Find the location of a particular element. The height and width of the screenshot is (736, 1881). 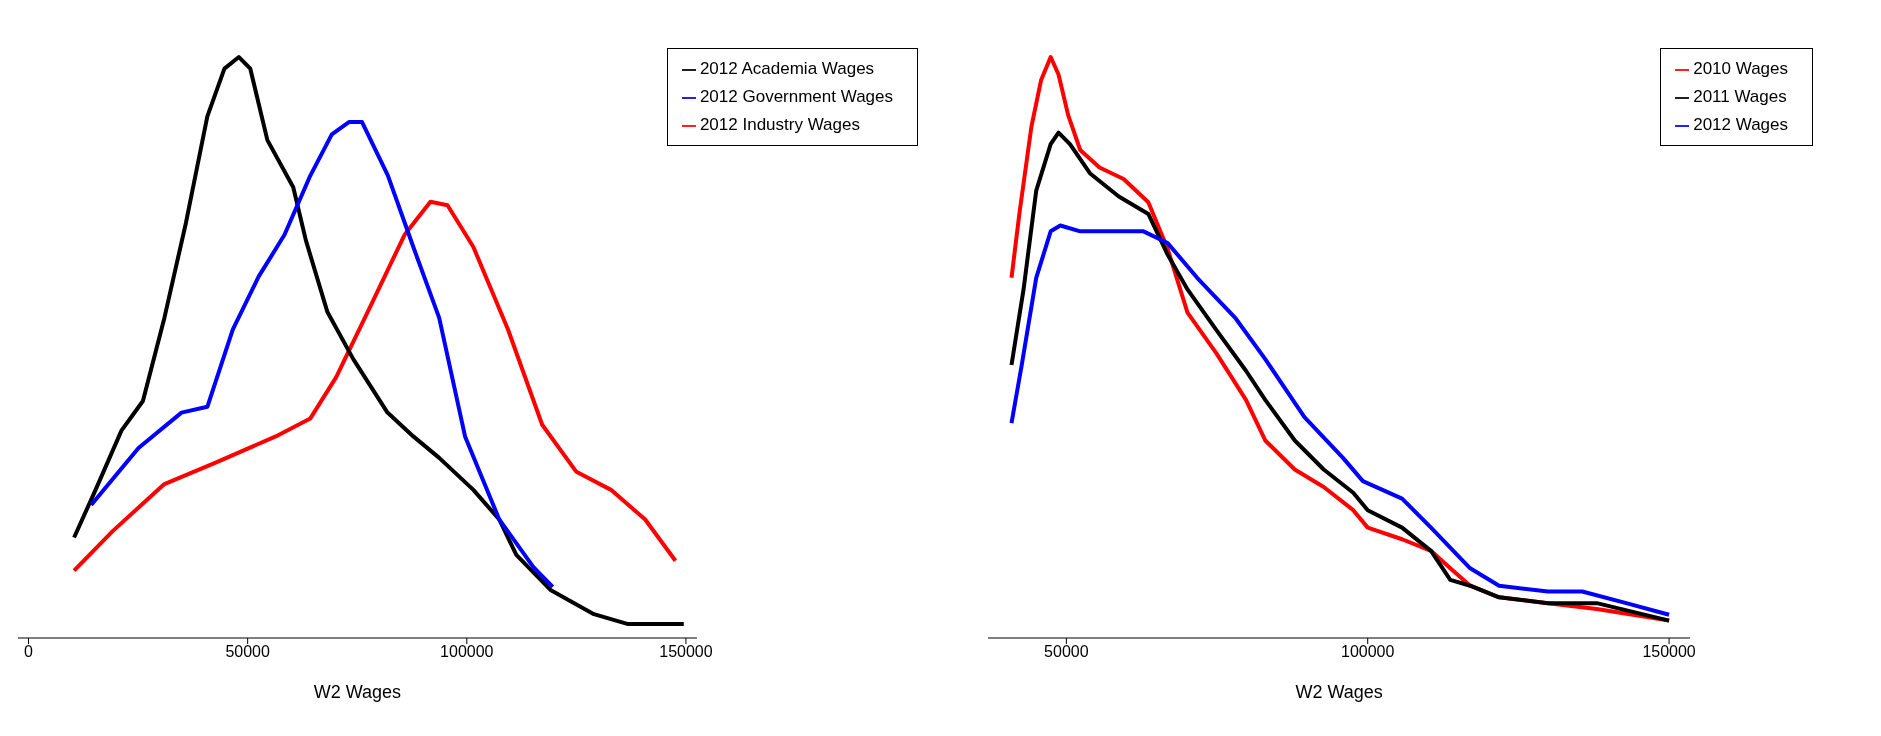

legend-label: 2012 Government Wages is located at coordinates (796, 96).